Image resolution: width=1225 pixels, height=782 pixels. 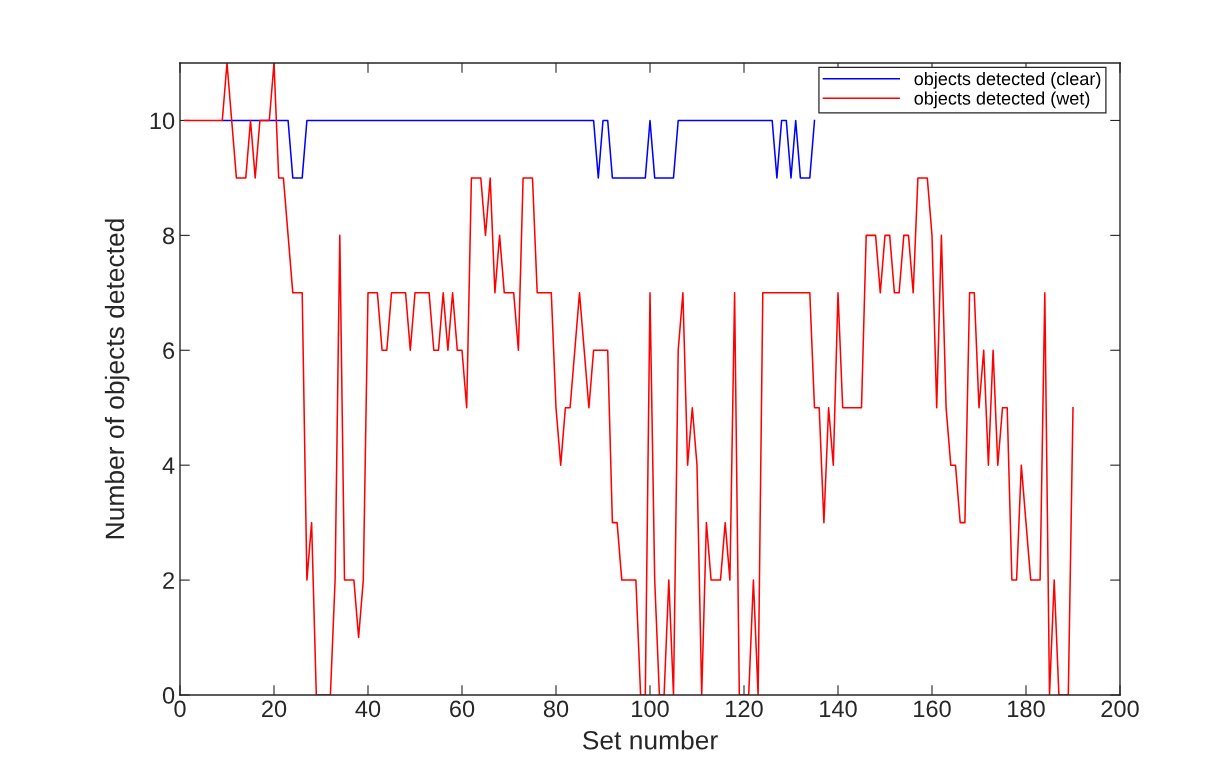 I want to click on y-tick-label: 8, so click(x=169, y=236).